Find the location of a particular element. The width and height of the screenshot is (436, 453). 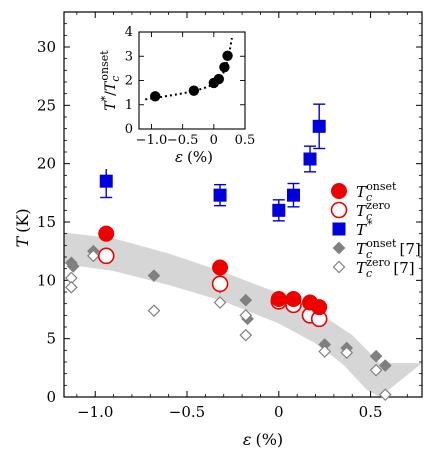

x-tick-label: 0 is located at coordinates (279, 412).